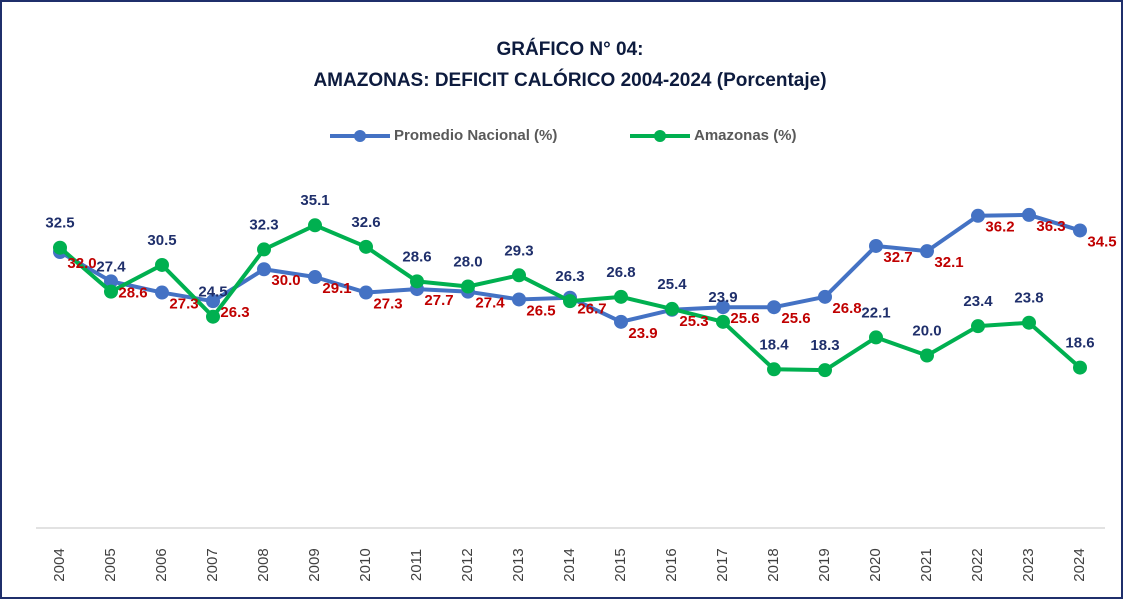 This screenshot has height=599, width=1123. I want to click on x-tick-label: 2015, so click(620, 564).